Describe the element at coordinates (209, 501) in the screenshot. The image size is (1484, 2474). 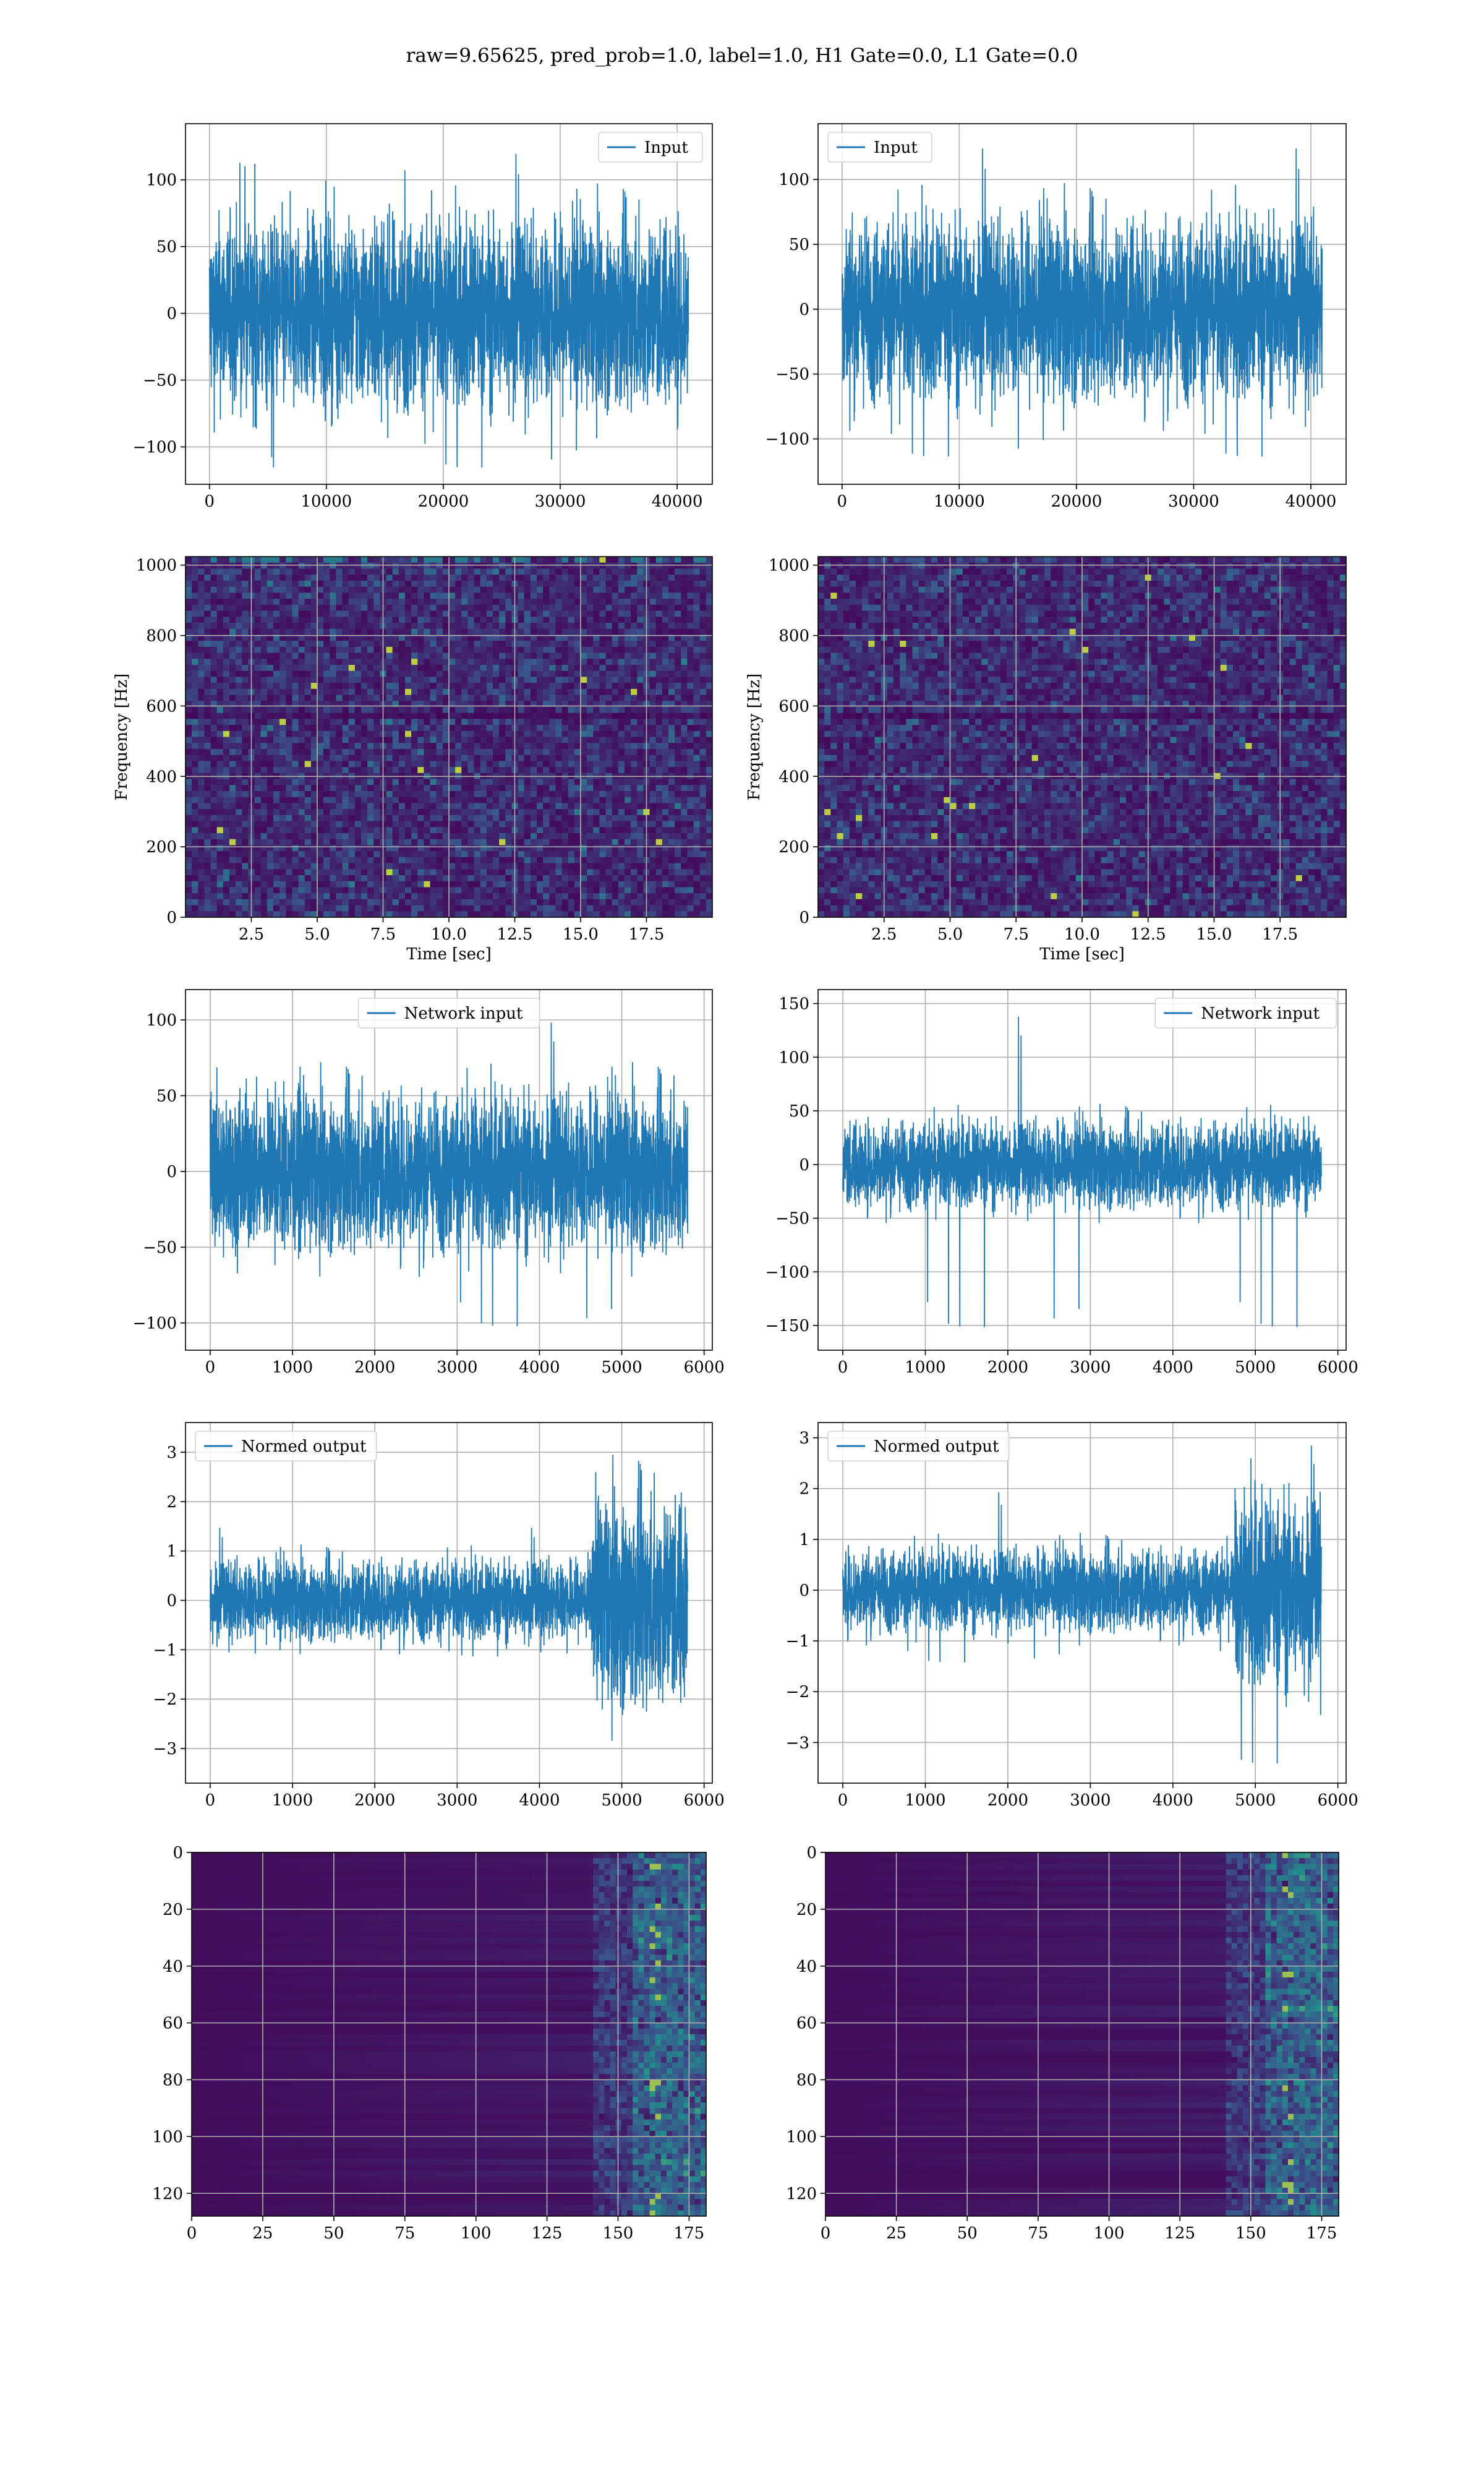
I see `x-tick-label: 0` at that location.